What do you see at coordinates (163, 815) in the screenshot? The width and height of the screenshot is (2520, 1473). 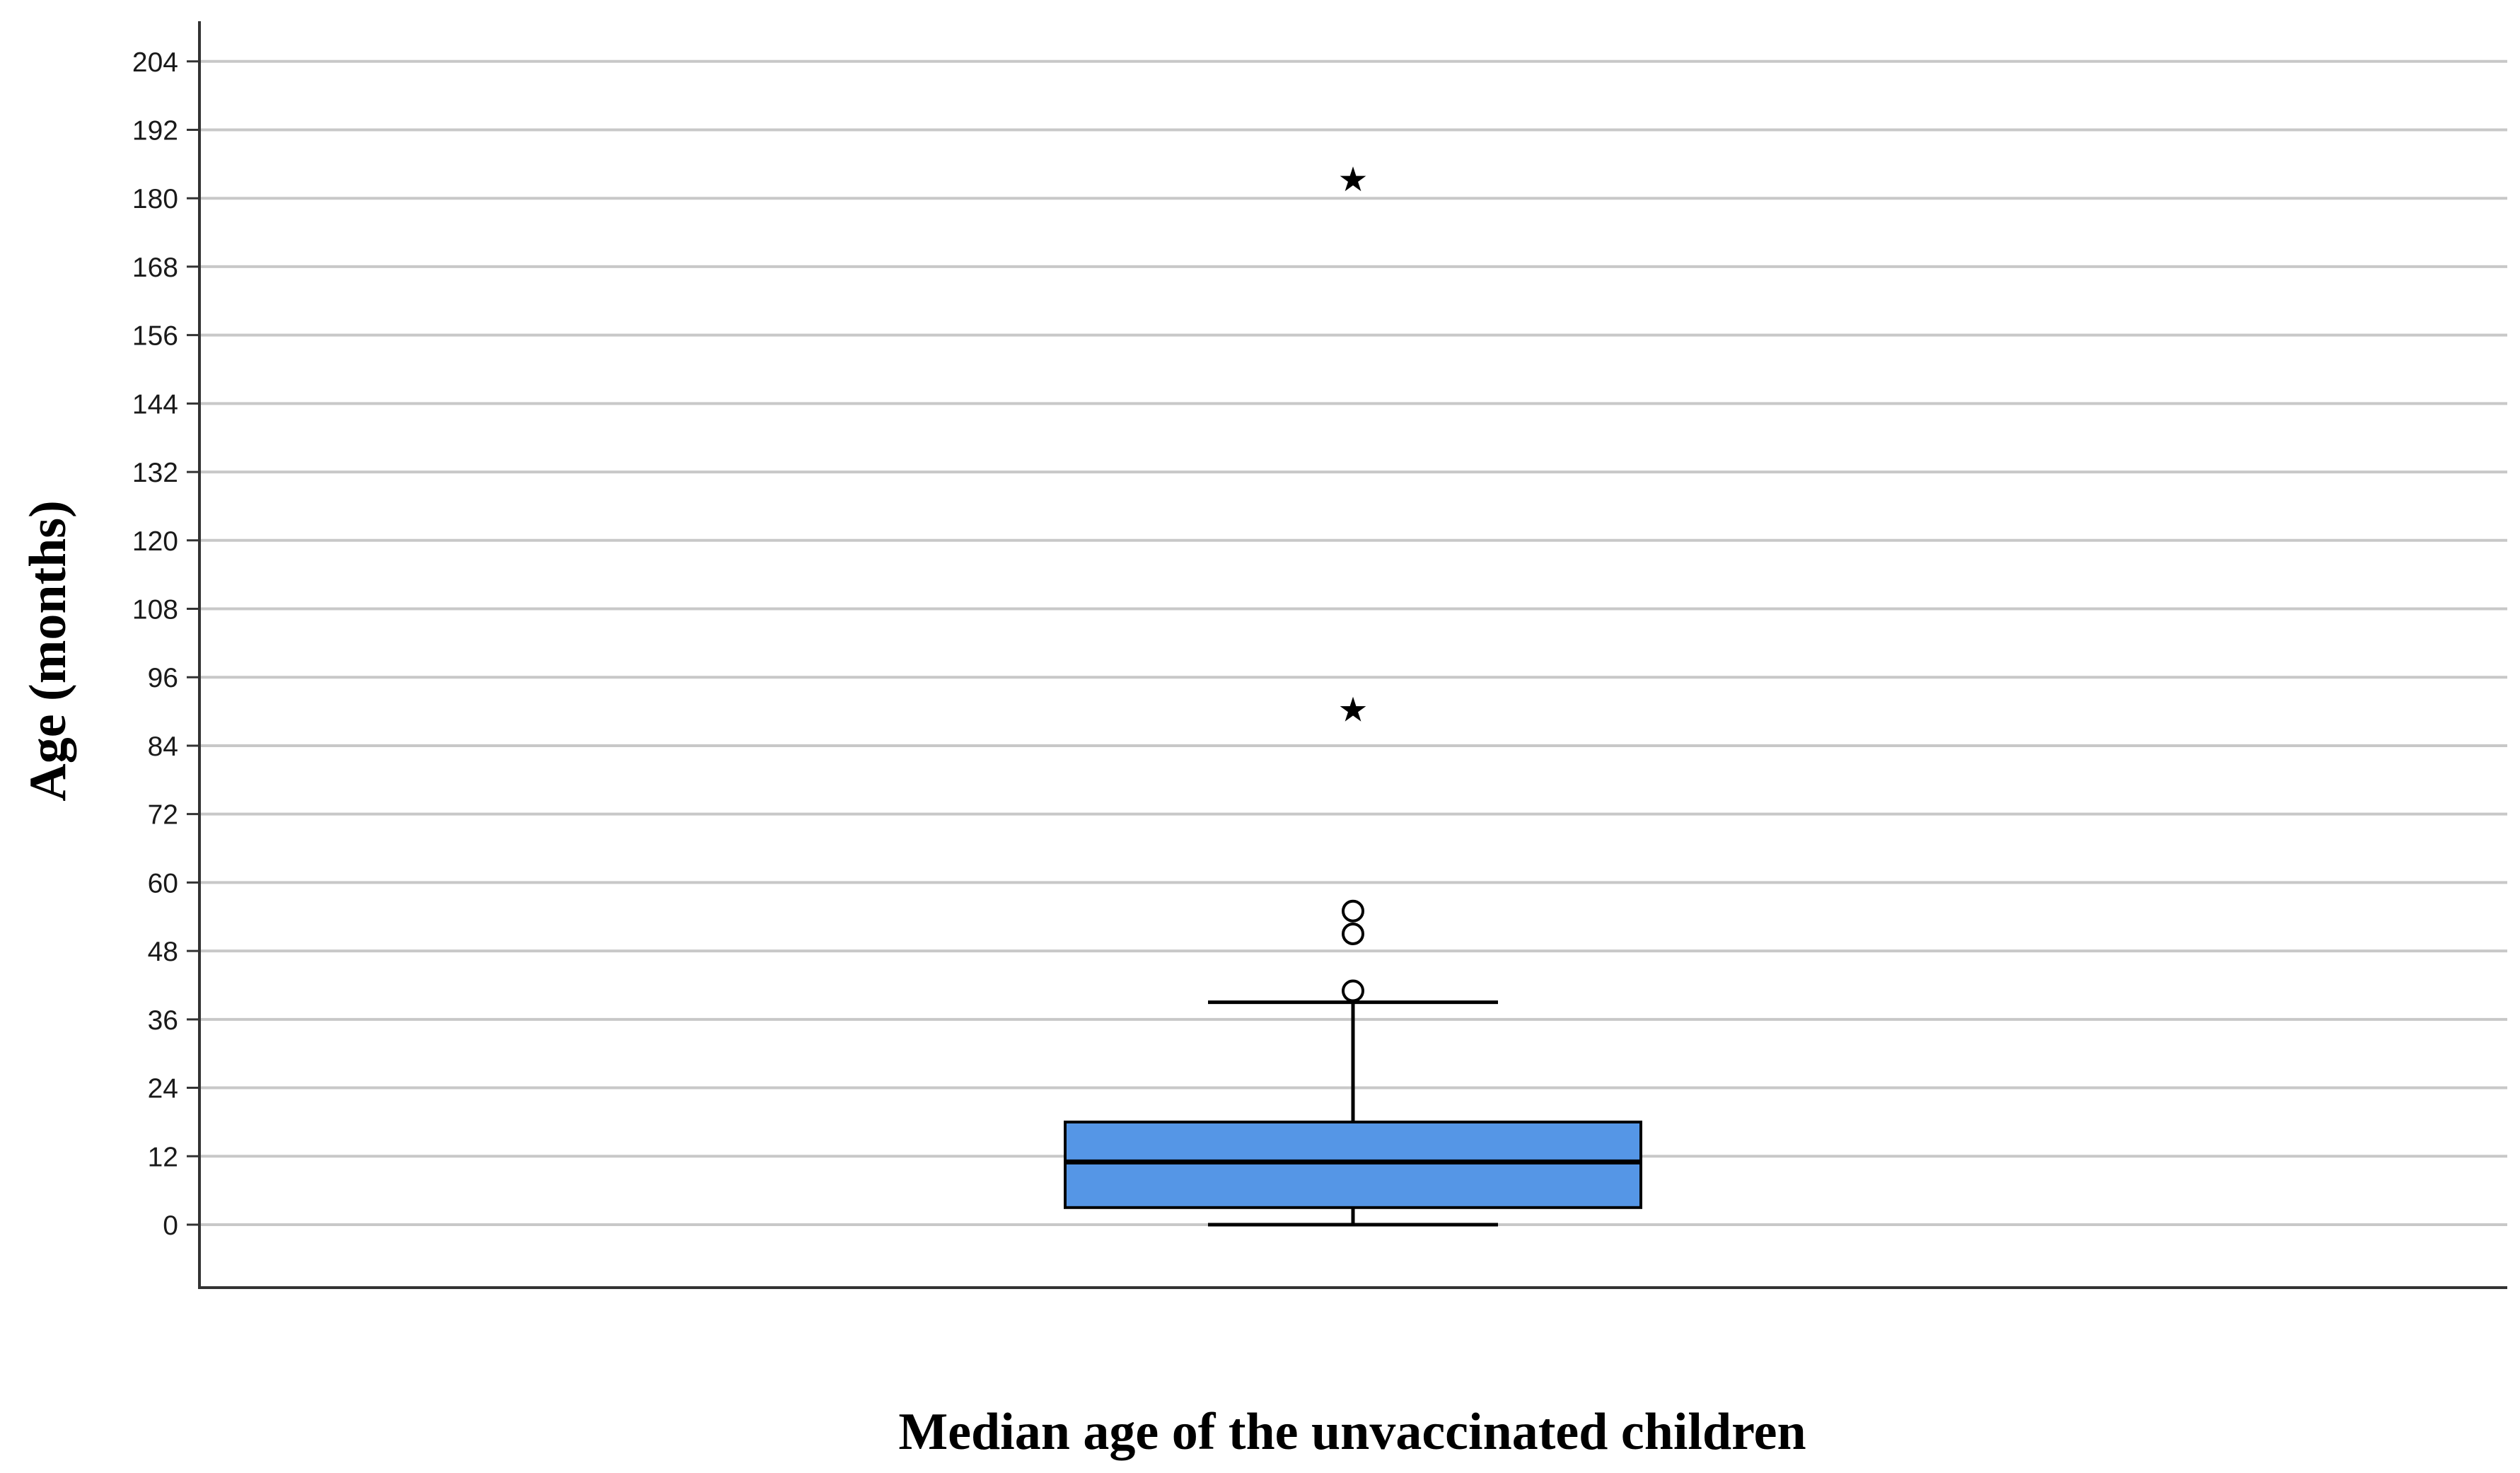 I see `y-tick-label: 72` at bounding box center [163, 815].